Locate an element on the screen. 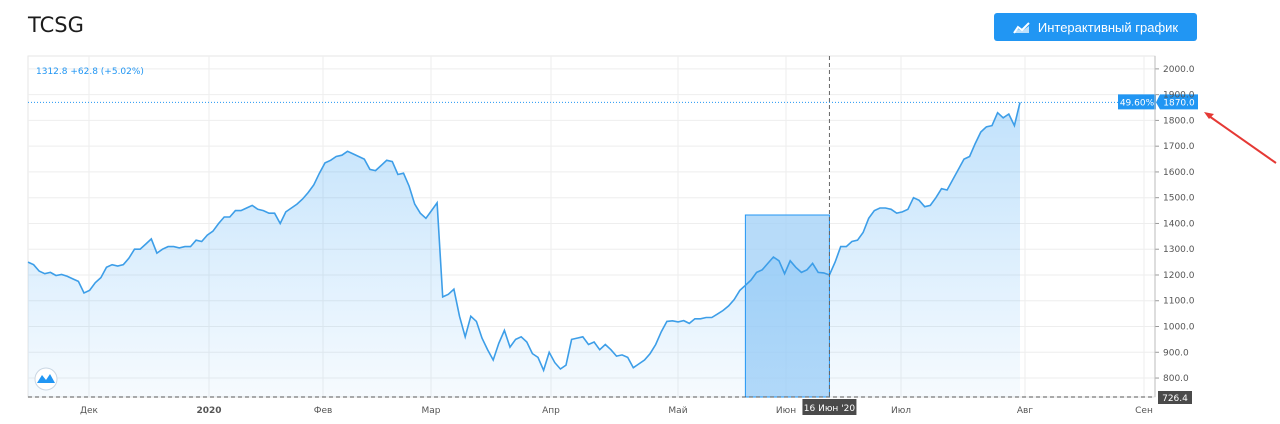  x-tick-label: Июн is located at coordinates (786, 411).